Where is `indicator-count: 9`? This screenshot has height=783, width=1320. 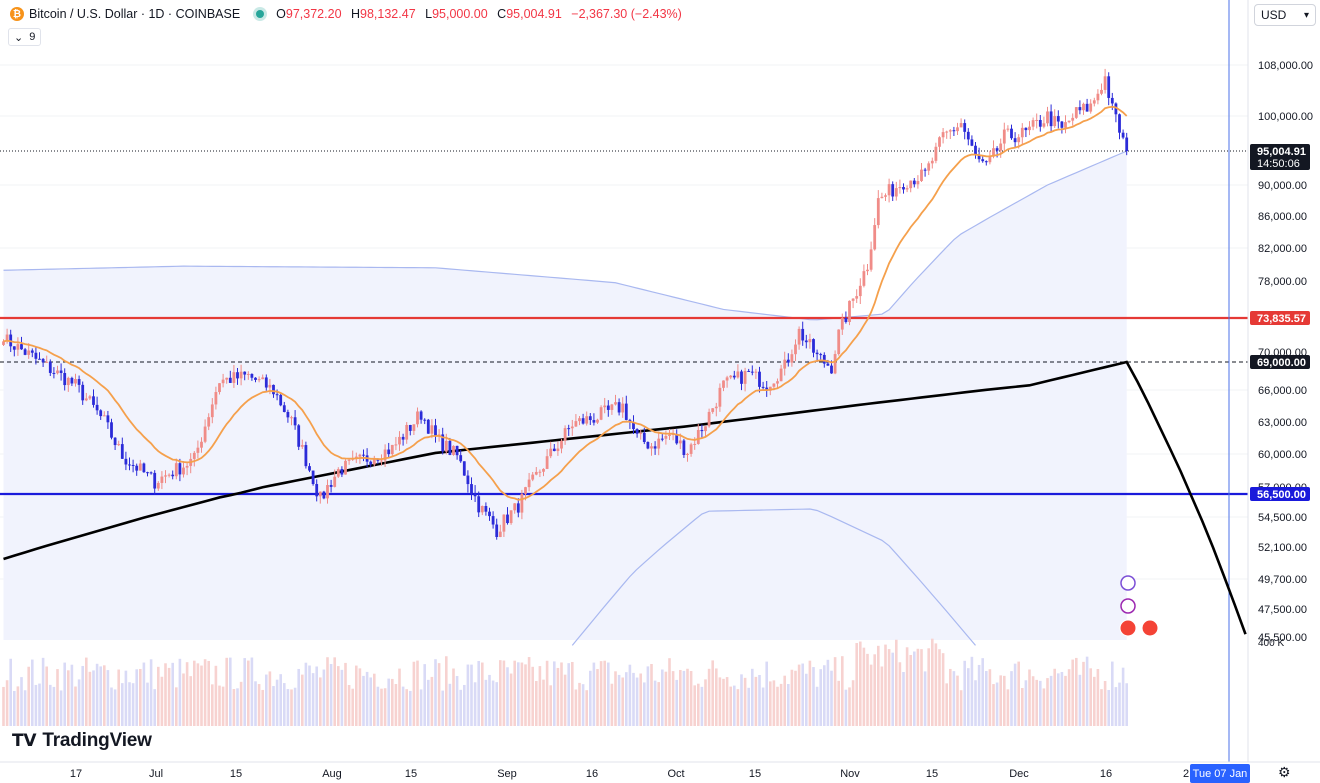 indicator-count: 9 is located at coordinates (32, 37).